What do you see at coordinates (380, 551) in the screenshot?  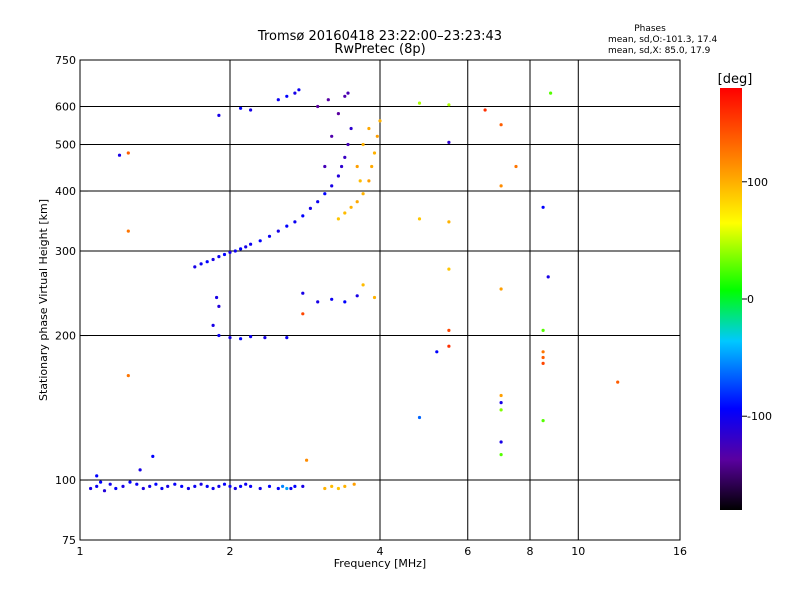 I see `x-tick-label: 4` at bounding box center [380, 551].